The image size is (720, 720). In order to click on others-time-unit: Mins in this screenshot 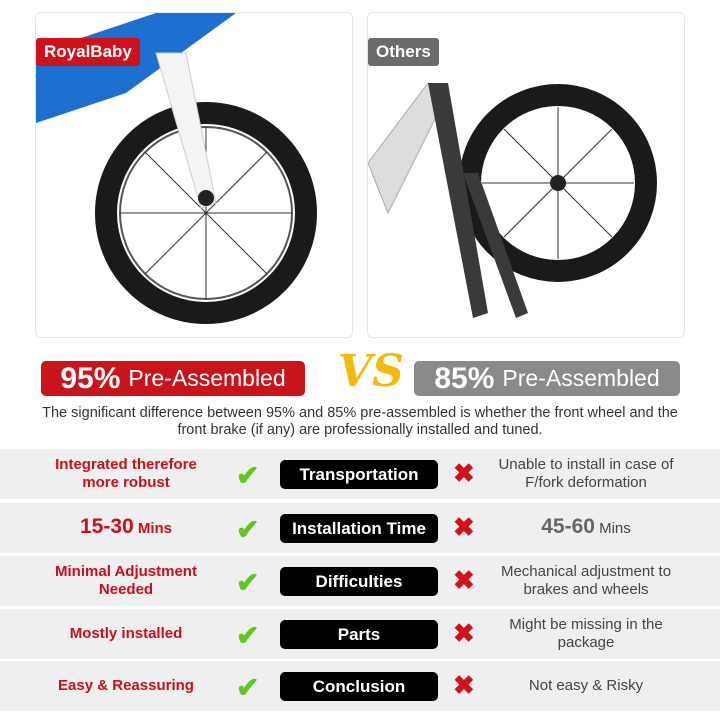, I will do `click(615, 528)`.